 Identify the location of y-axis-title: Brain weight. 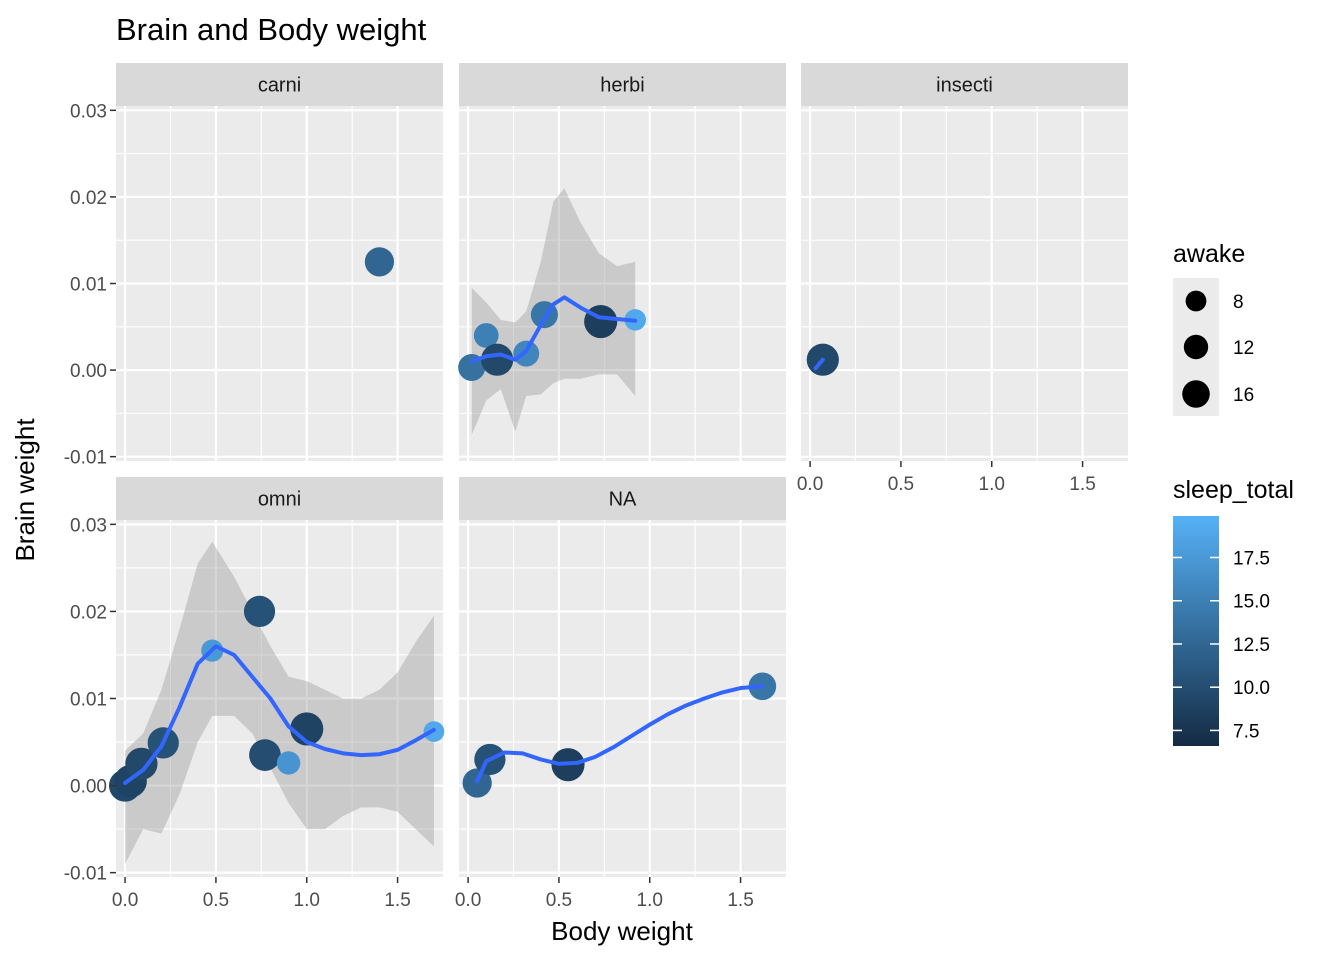
(25, 490).